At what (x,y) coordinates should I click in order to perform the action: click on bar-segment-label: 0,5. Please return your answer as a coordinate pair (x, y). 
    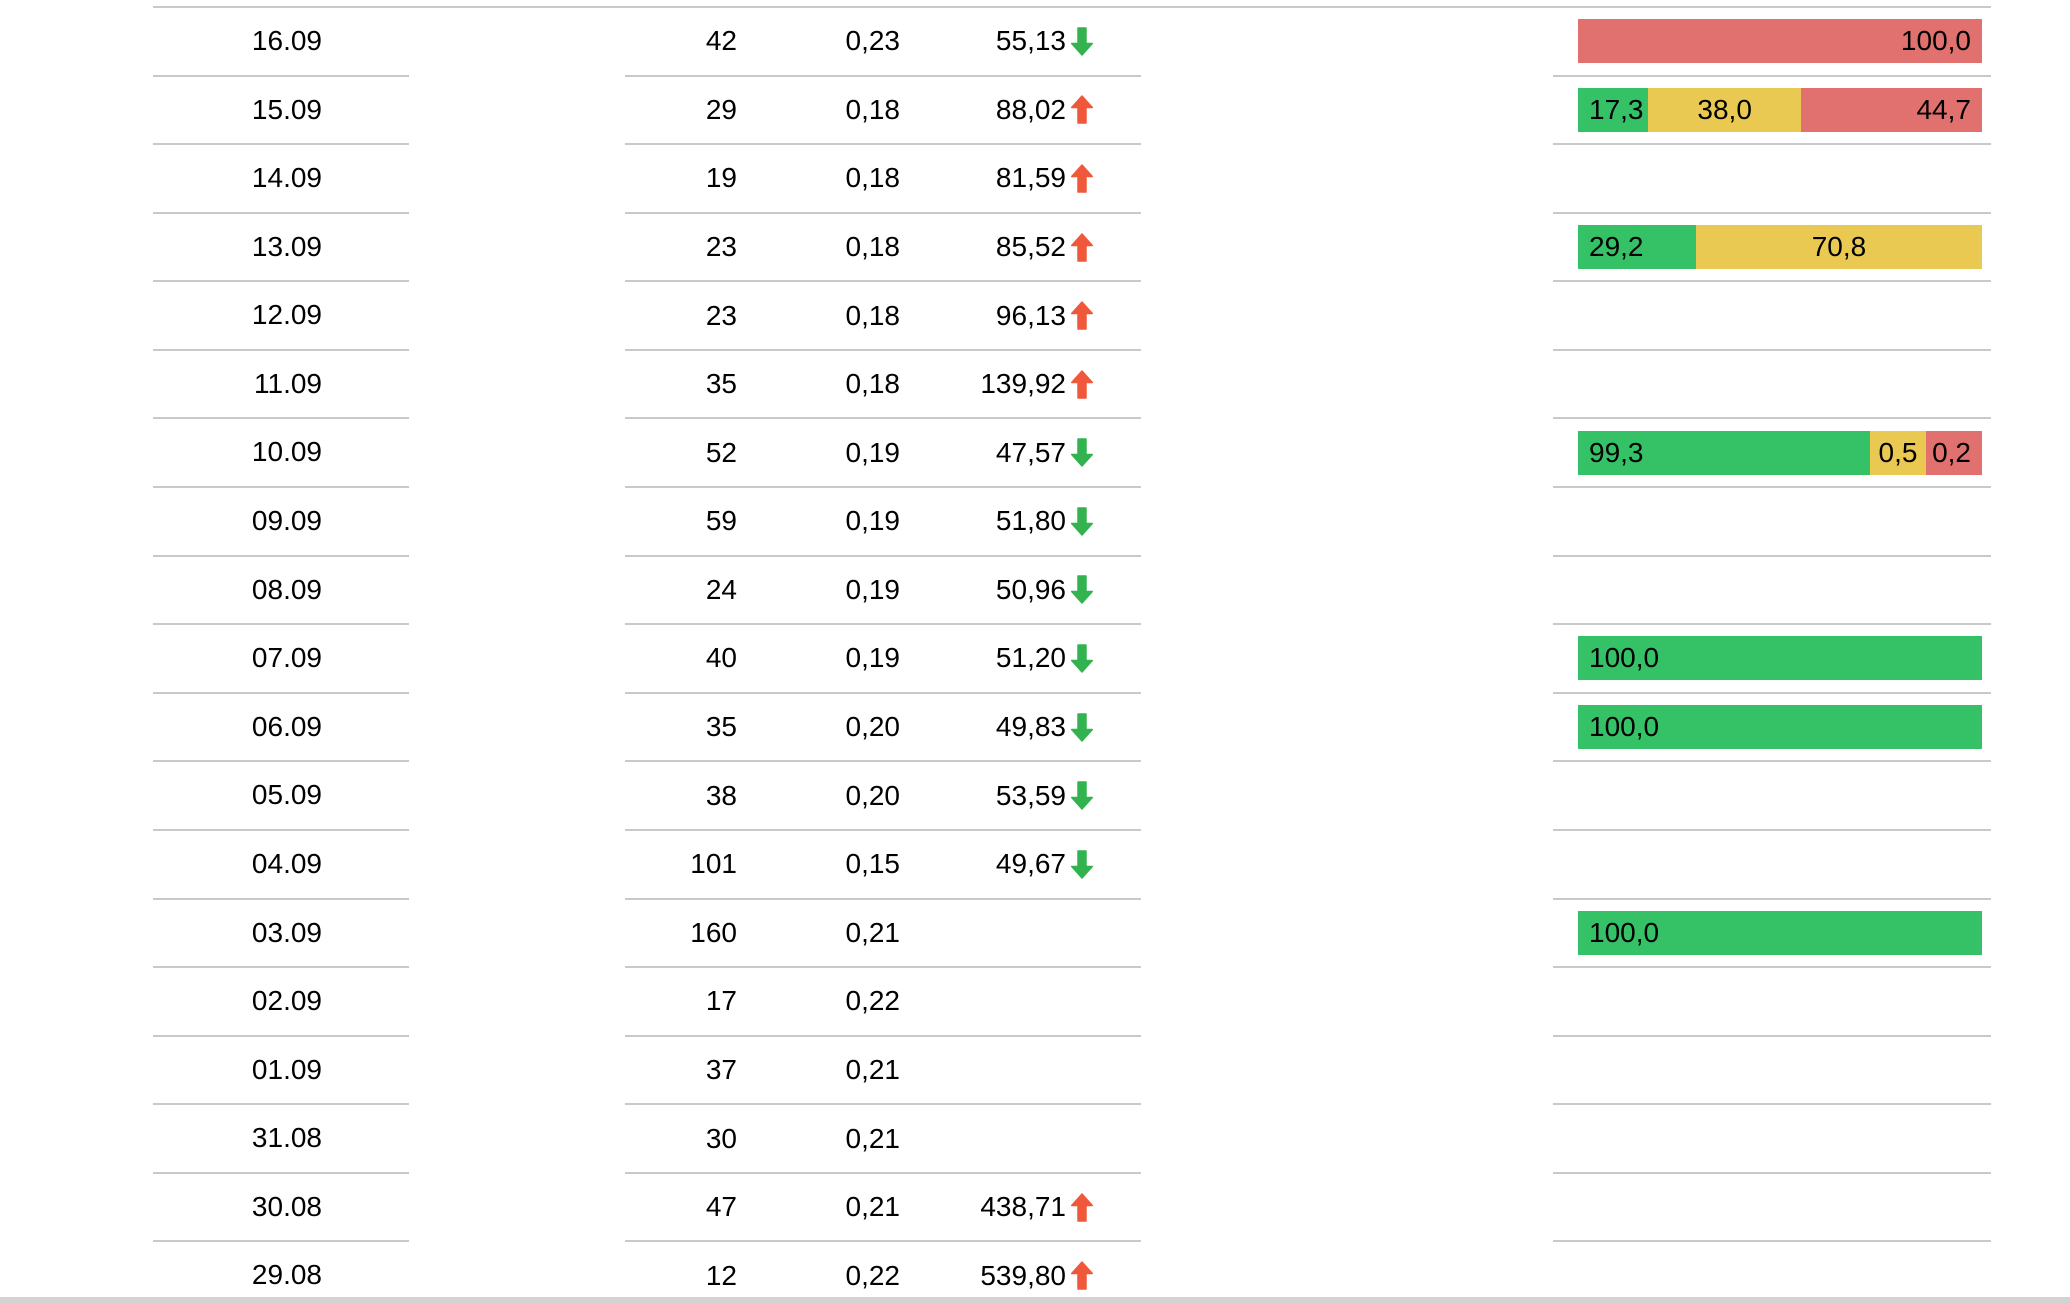
    Looking at the image, I should click on (1898, 452).